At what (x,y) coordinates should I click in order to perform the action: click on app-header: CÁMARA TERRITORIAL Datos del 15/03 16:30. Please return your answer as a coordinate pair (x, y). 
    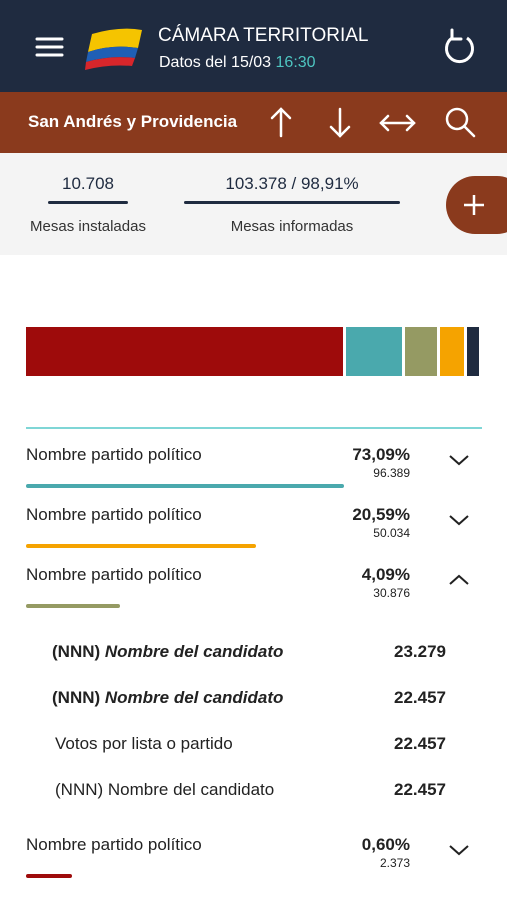
    Looking at the image, I should click on (253, 46).